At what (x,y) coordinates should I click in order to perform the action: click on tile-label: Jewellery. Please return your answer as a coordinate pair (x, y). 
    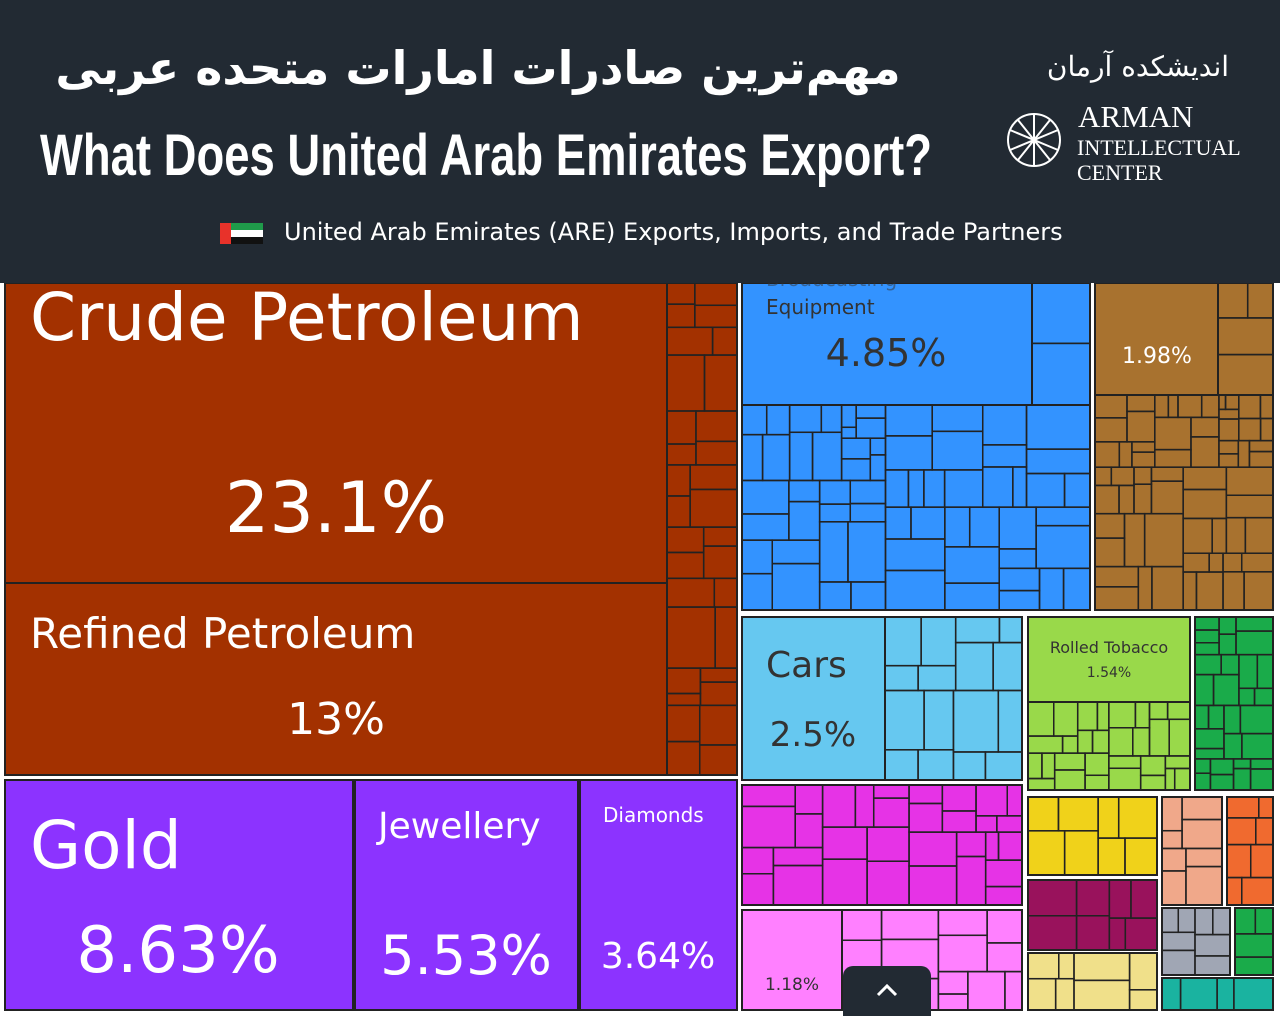
    Looking at the image, I should click on (458, 826).